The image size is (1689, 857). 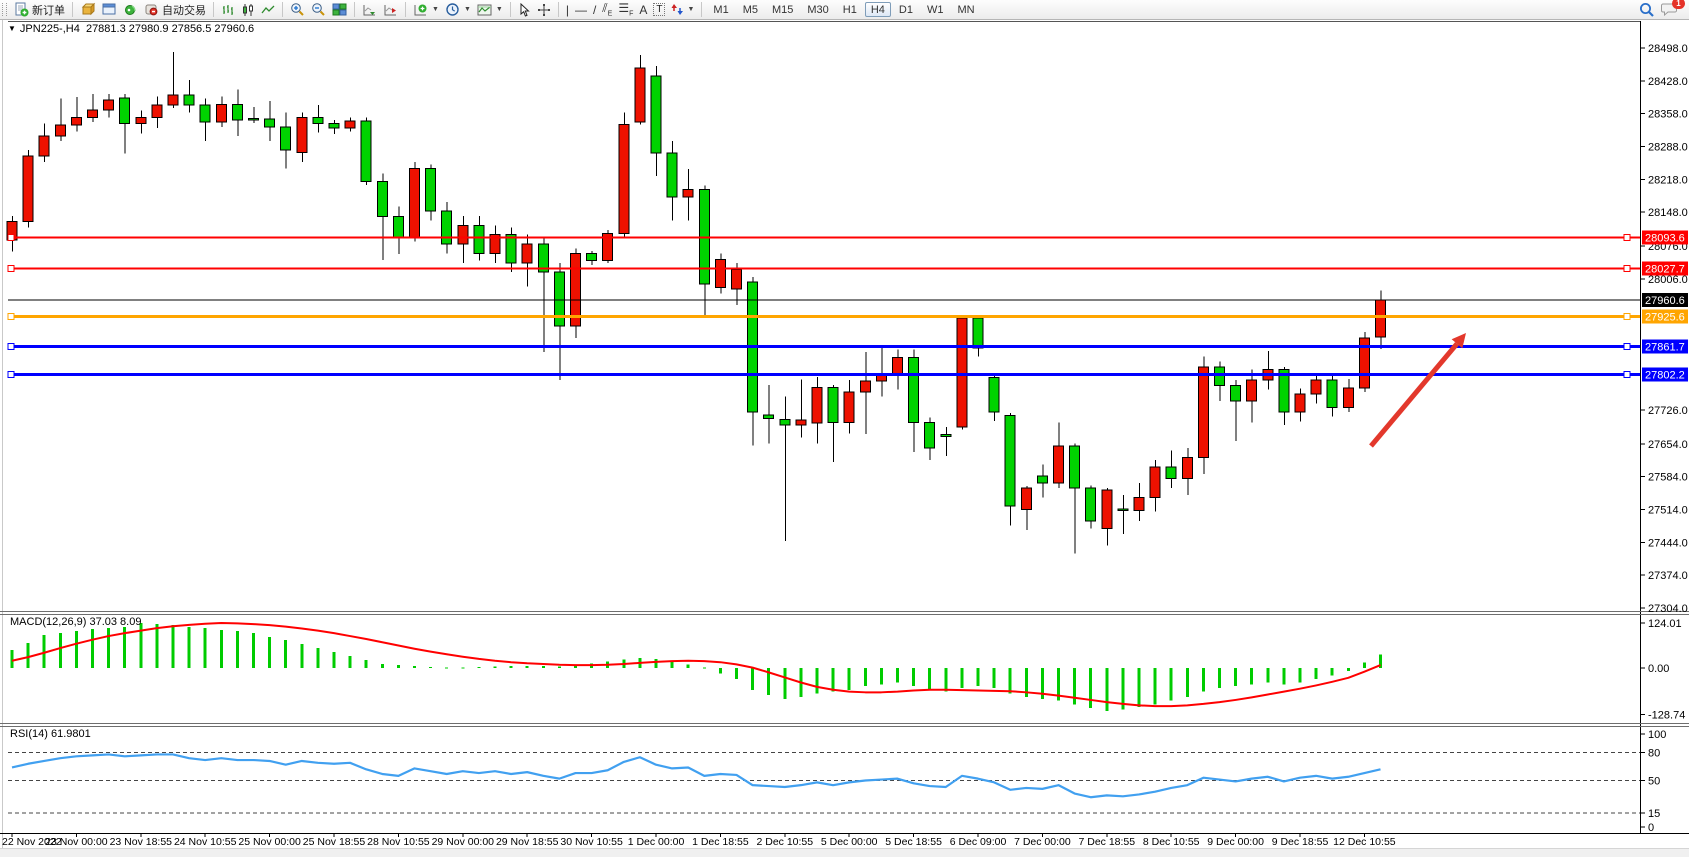 What do you see at coordinates (817, 9) in the screenshot?
I see `timeframe-m30-button: M30` at bounding box center [817, 9].